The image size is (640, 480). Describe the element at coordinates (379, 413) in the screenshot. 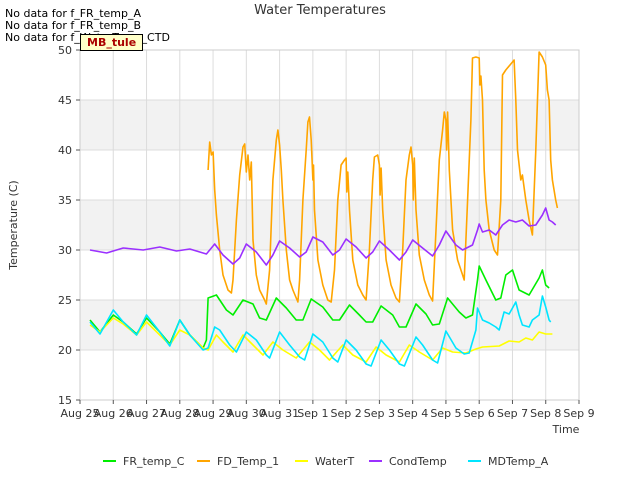

I see `x-tick-label: Sep 3` at that location.